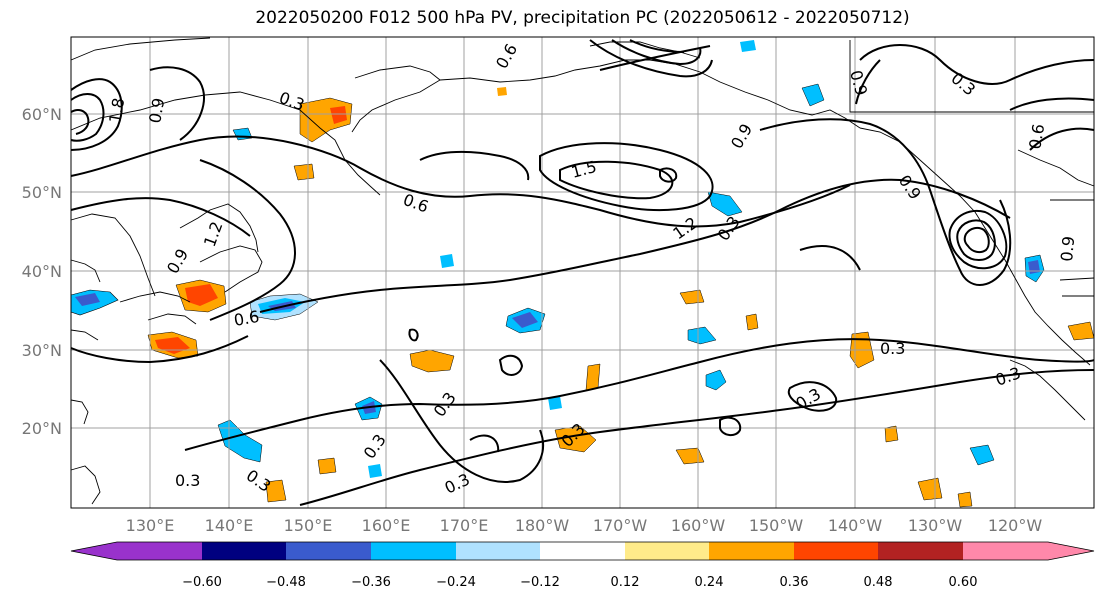  Describe the element at coordinates (794, 582) in the screenshot. I see `colorbar-tick-label: 0.36` at that location.